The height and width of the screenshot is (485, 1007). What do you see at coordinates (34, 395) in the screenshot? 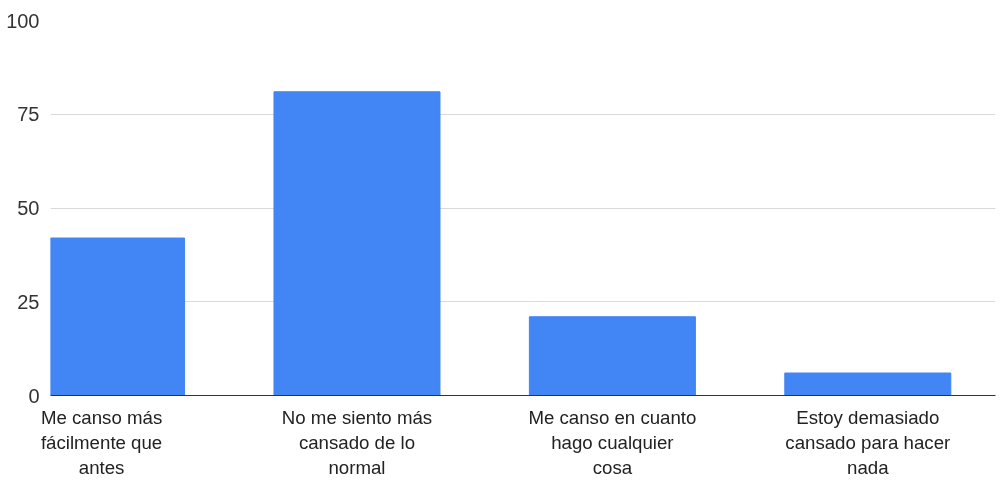
I see `y-tick-label: 0` at bounding box center [34, 395].